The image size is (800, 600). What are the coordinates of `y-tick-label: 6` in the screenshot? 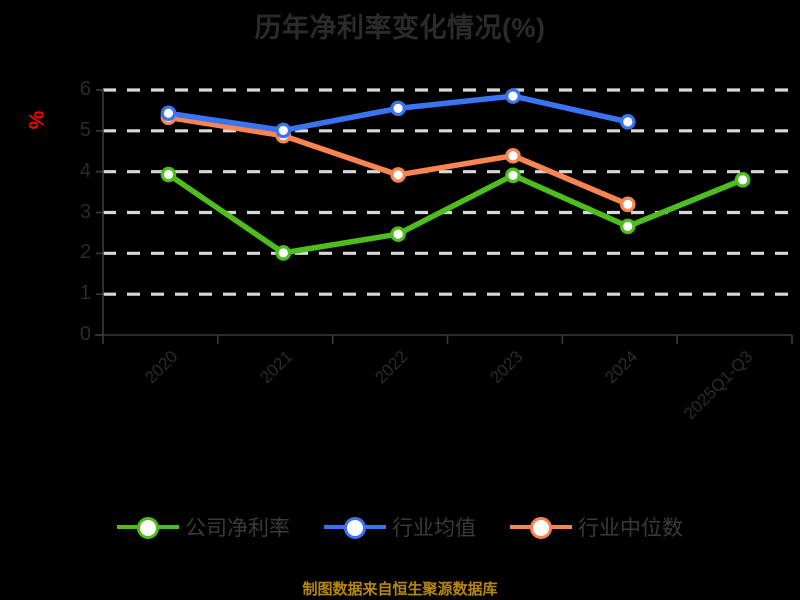 It's located at (85, 89).